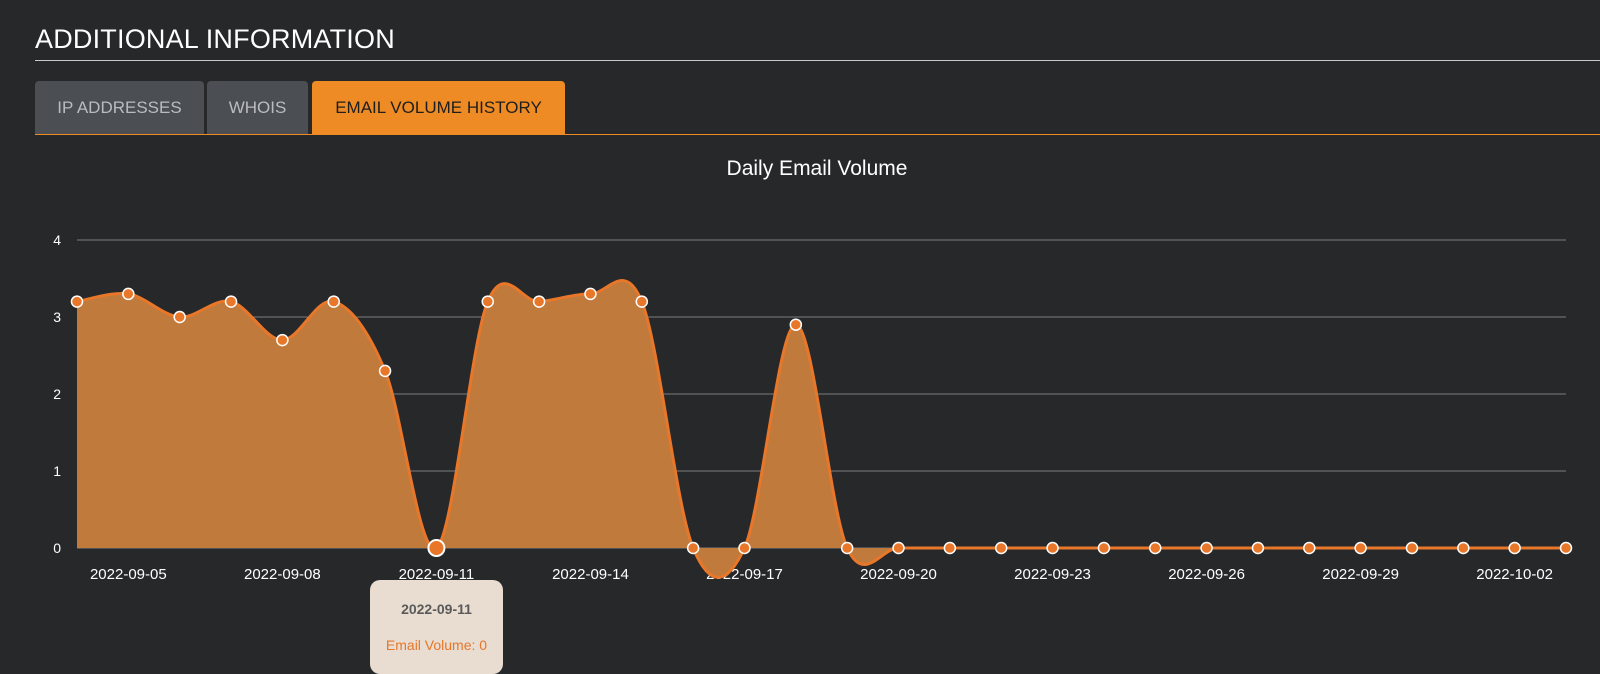 This screenshot has height=674, width=1600. What do you see at coordinates (57, 548) in the screenshot?
I see `y-tick-label: 0` at bounding box center [57, 548].